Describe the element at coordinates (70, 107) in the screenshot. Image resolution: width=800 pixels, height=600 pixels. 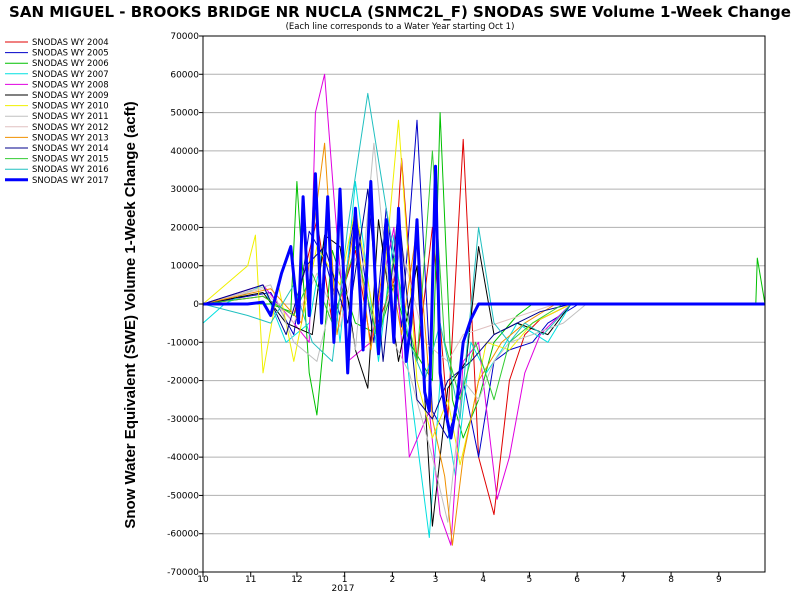
I see `legend-label: SNODAS WY 2010` at that location.